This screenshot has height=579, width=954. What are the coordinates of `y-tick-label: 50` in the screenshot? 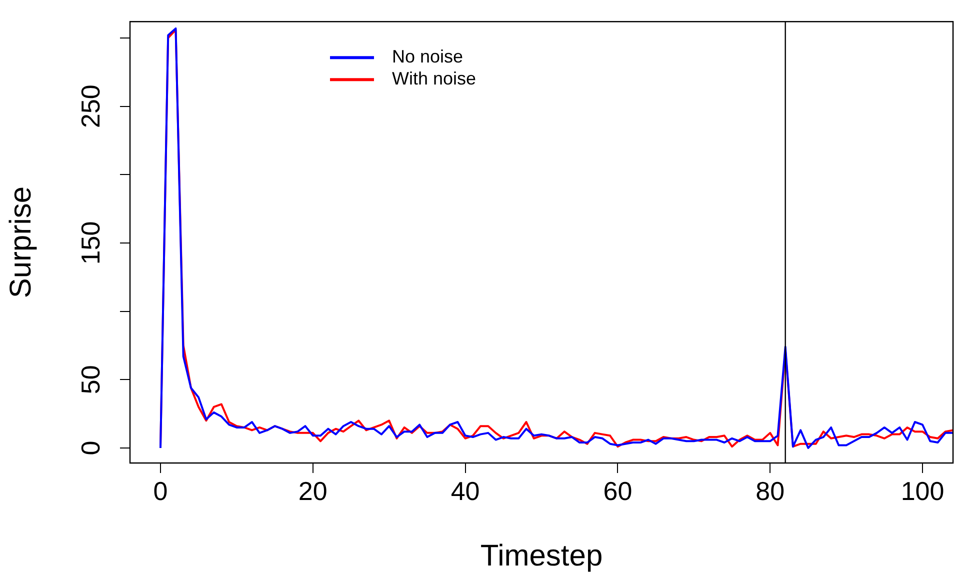 It's located at (90, 379).